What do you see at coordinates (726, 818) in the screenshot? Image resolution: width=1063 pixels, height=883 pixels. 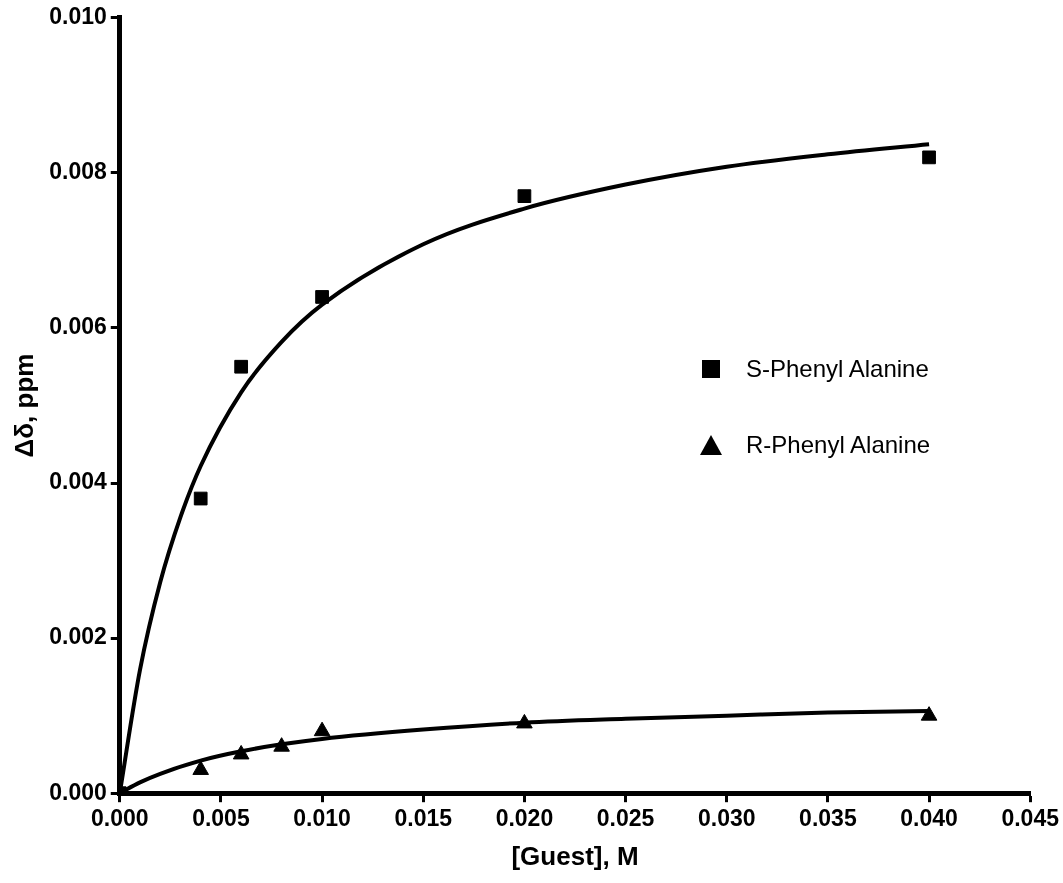 I see `x-tick-label: 0.030` at bounding box center [726, 818].